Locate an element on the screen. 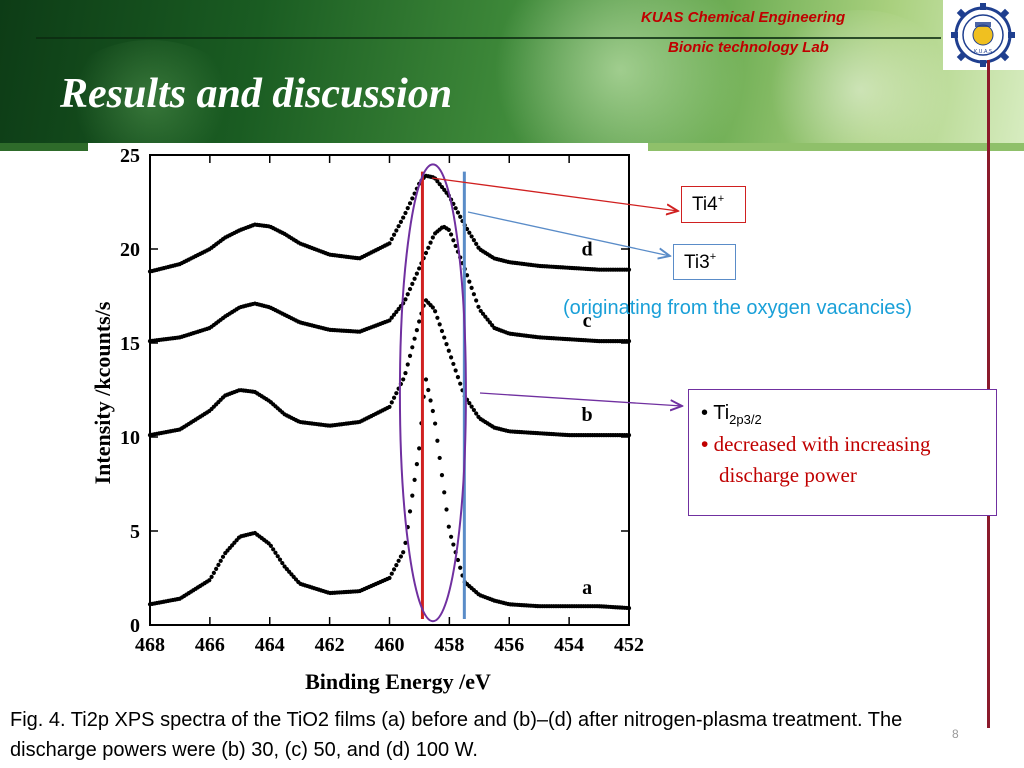  series-label-b: b is located at coordinates (587, 415).